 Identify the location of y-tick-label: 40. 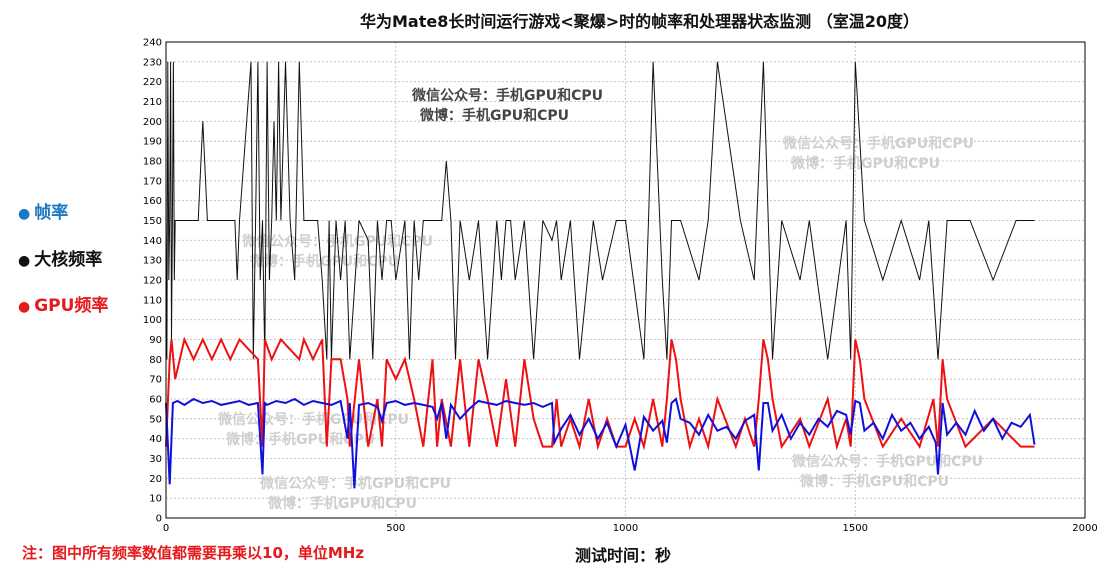
(155, 439).